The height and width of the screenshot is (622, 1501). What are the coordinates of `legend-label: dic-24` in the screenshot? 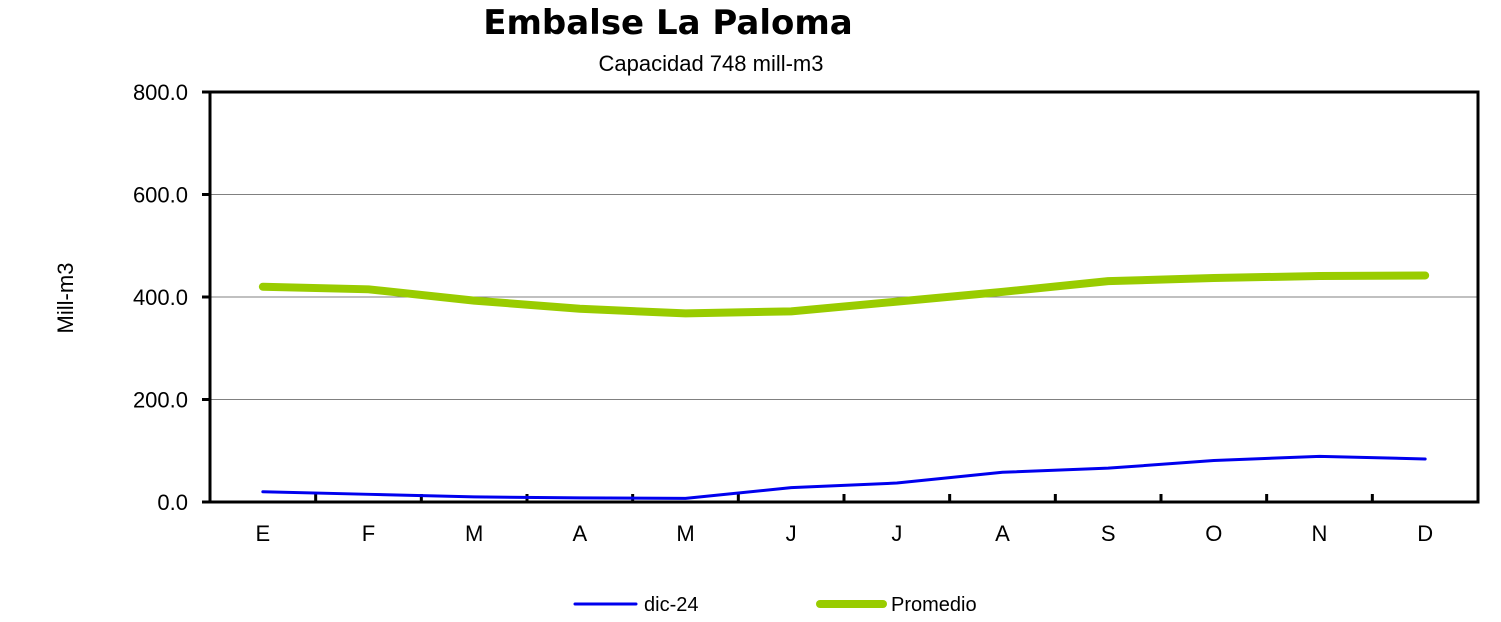 It's located at (671, 605).